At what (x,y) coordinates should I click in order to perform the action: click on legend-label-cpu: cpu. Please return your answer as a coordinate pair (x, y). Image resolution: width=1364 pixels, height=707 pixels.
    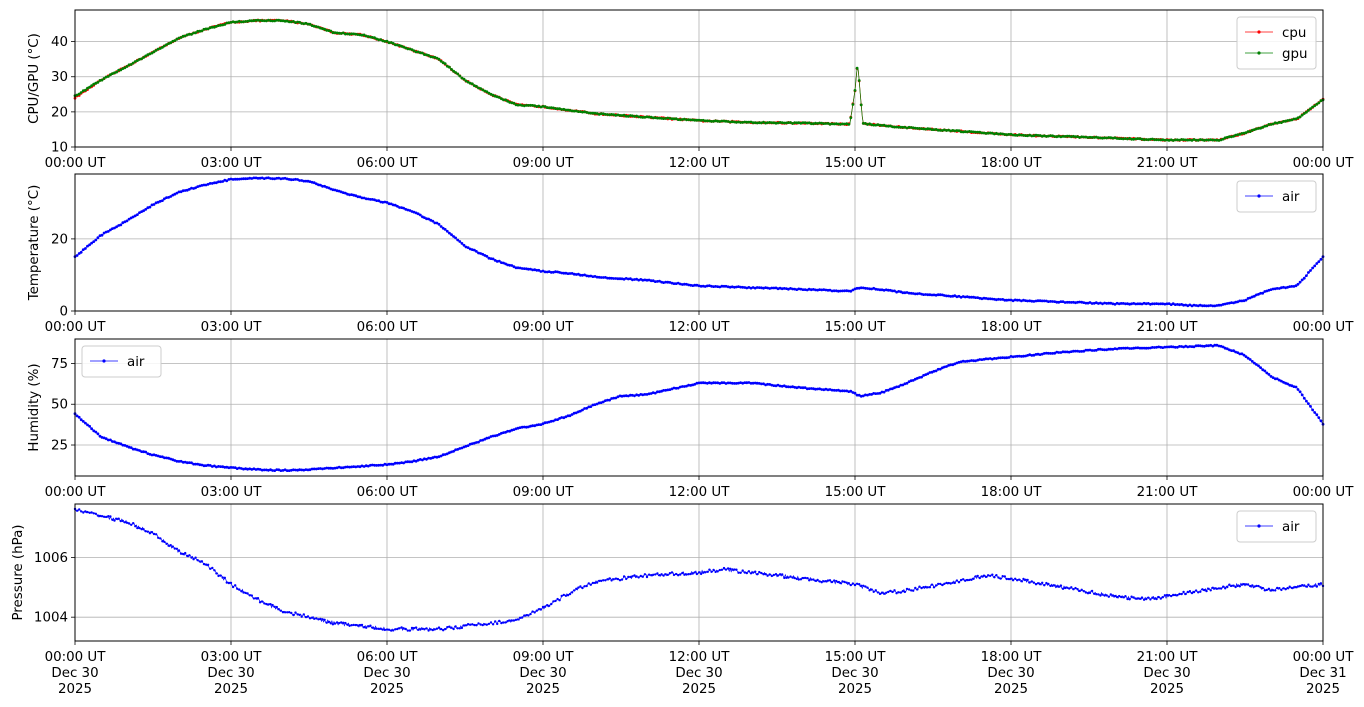
    Looking at the image, I should click on (1294, 33).